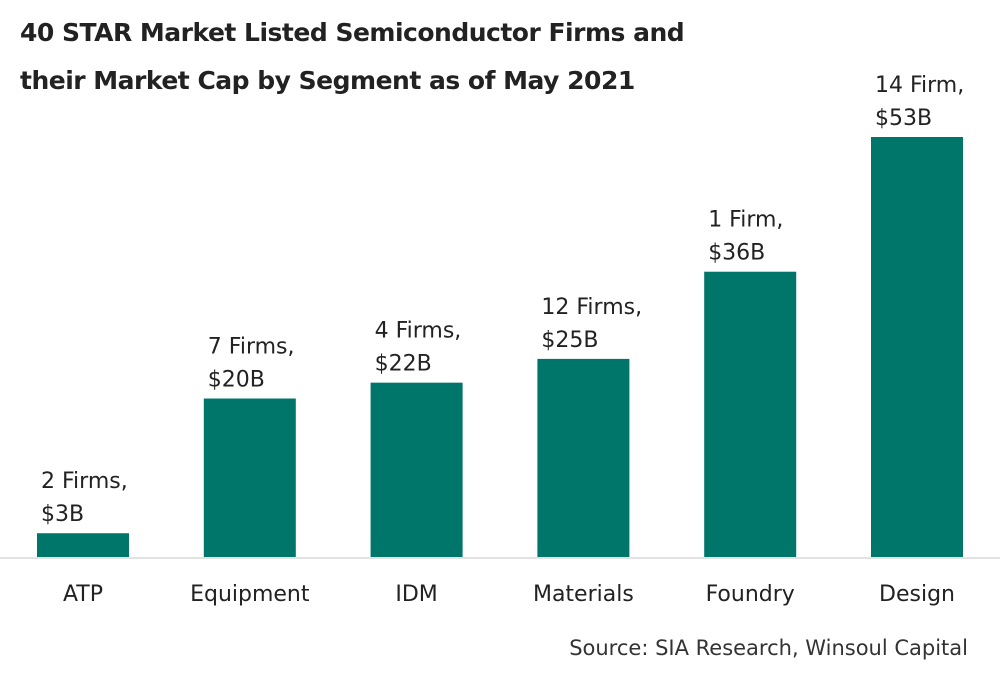  What do you see at coordinates (416, 594) in the screenshot?
I see `x-tick-label: IDM` at bounding box center [416, 594].